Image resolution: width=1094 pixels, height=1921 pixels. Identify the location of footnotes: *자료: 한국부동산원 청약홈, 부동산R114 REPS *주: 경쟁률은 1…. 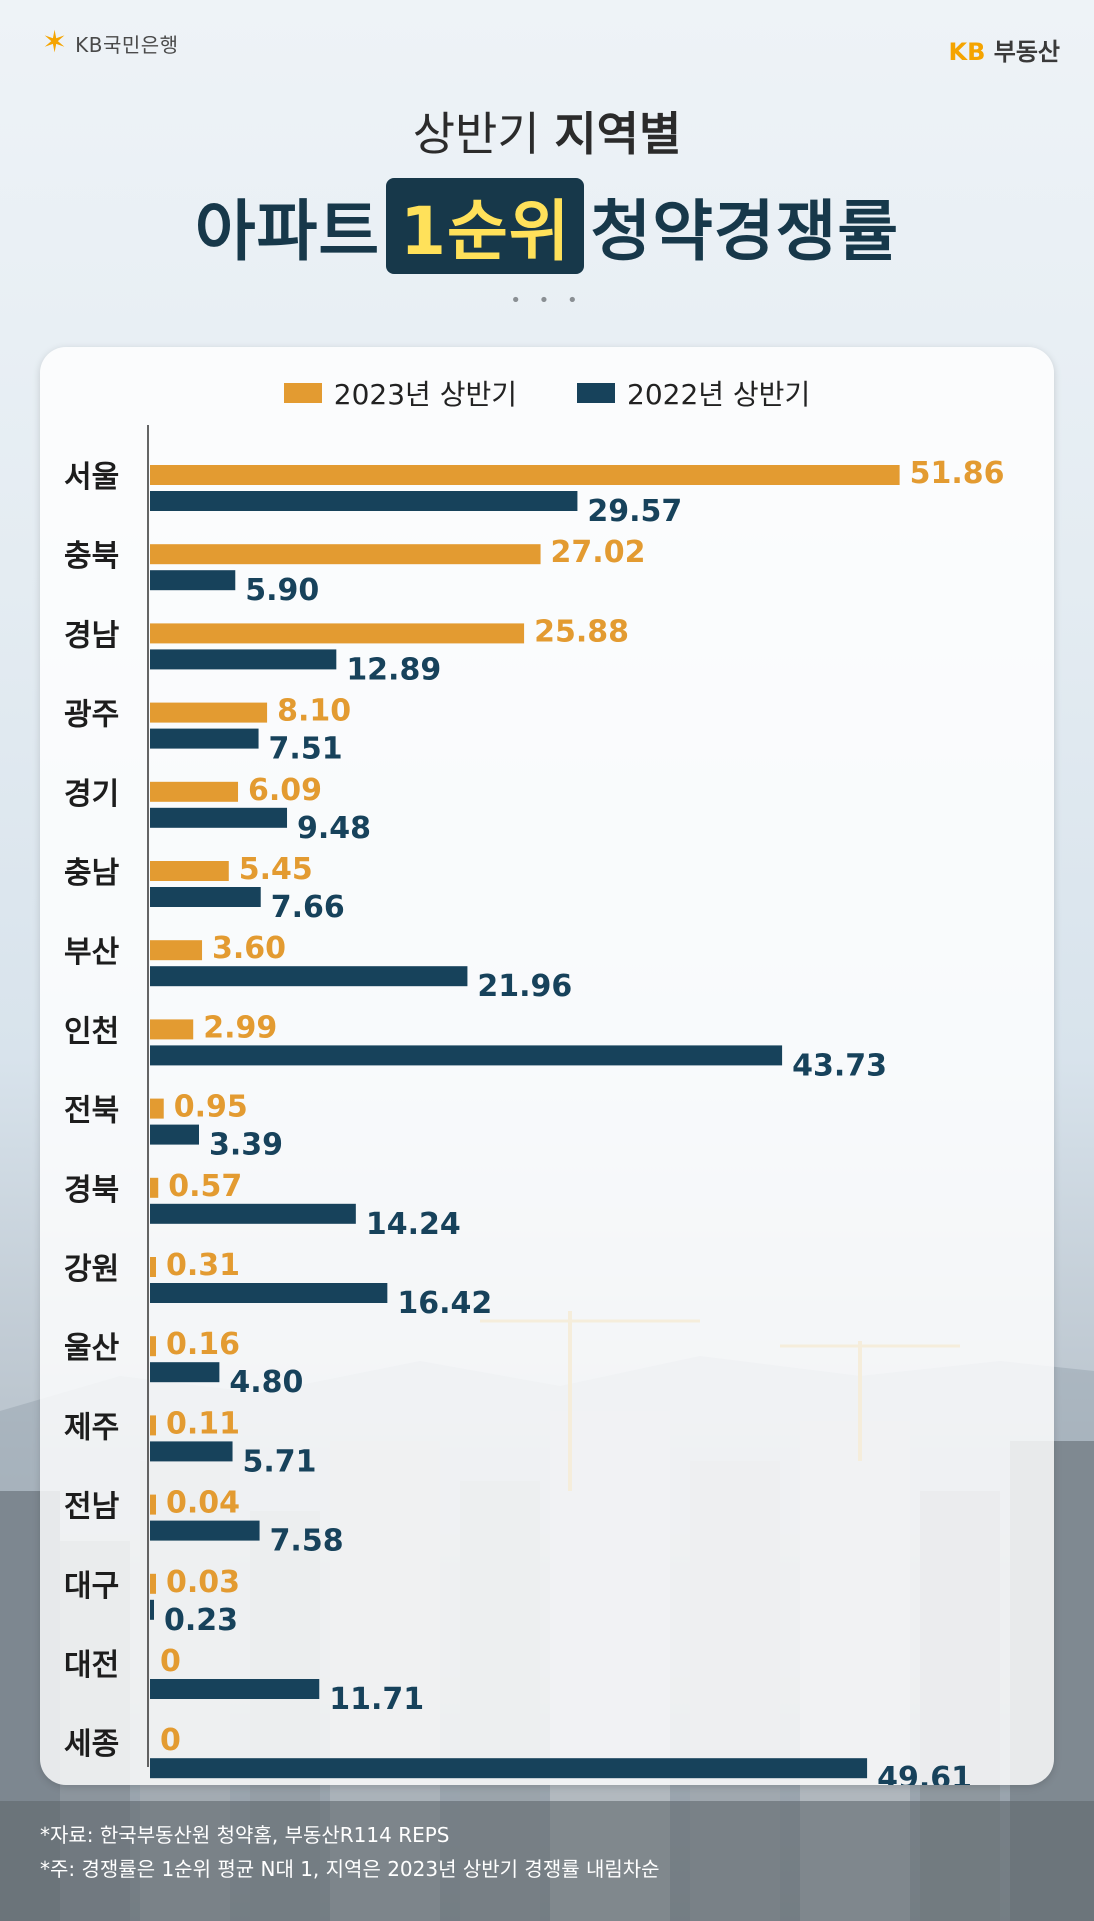
(350, 1852).